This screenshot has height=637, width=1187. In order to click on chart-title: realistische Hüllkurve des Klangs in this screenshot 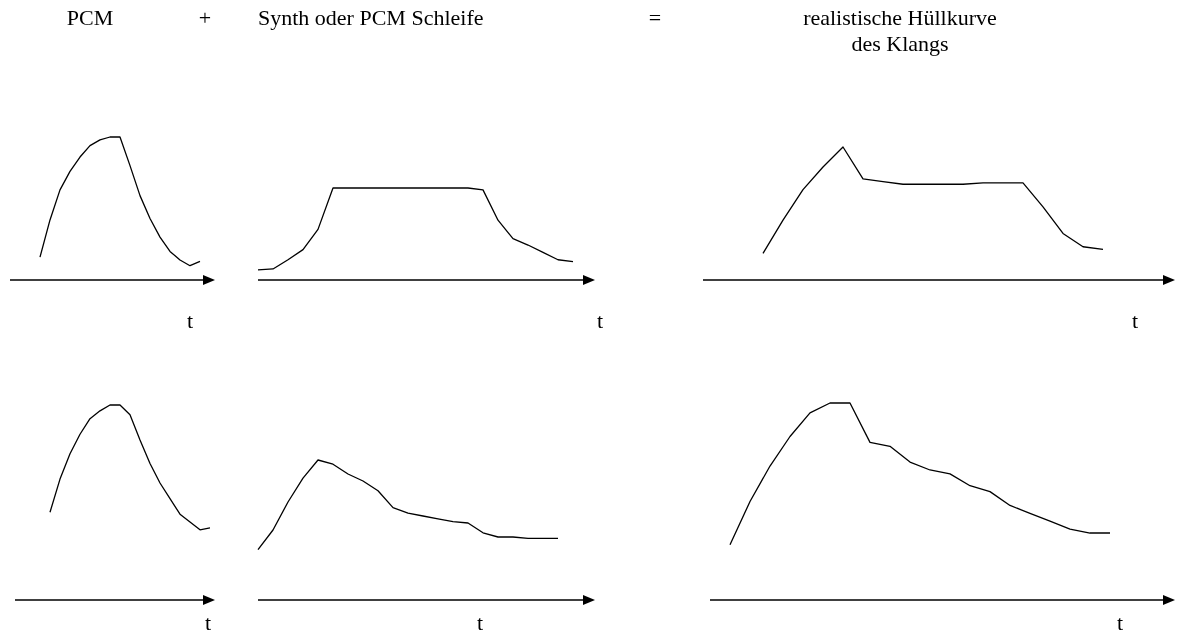, I will do `click(900, 30)`.